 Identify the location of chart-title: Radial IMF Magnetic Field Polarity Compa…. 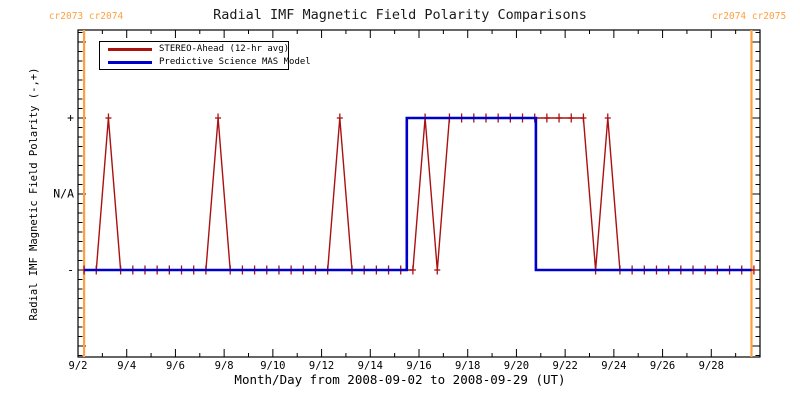
(400, 15).